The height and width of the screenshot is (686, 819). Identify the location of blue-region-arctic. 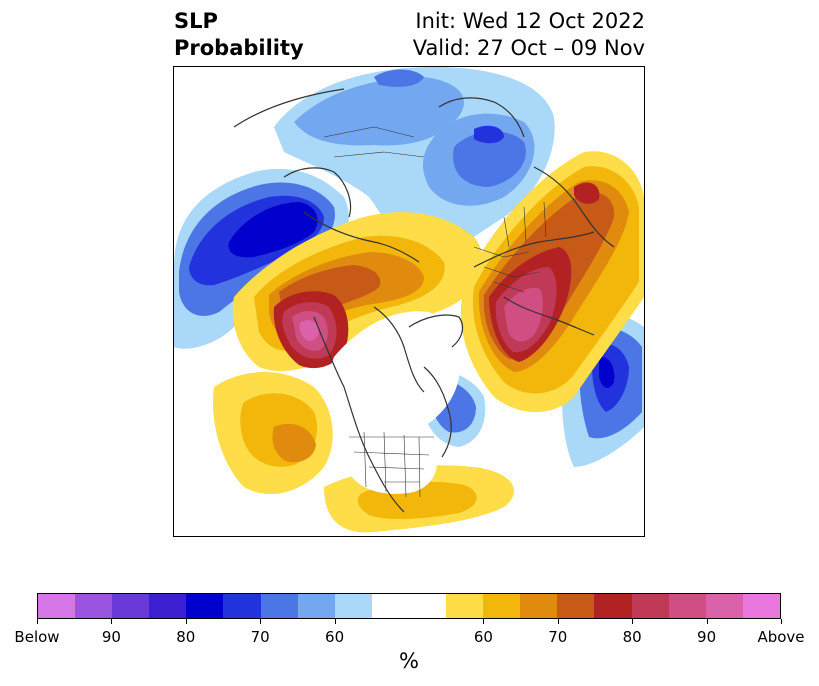
(414, 167).